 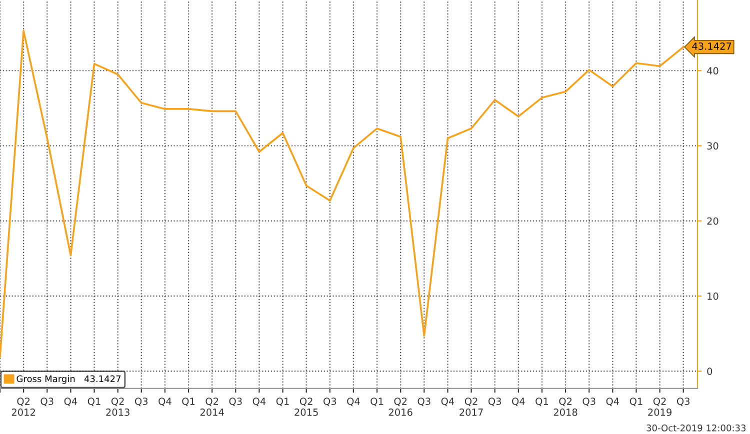 I want to click on y-tick-label: 0, so click(x=709, y=371).